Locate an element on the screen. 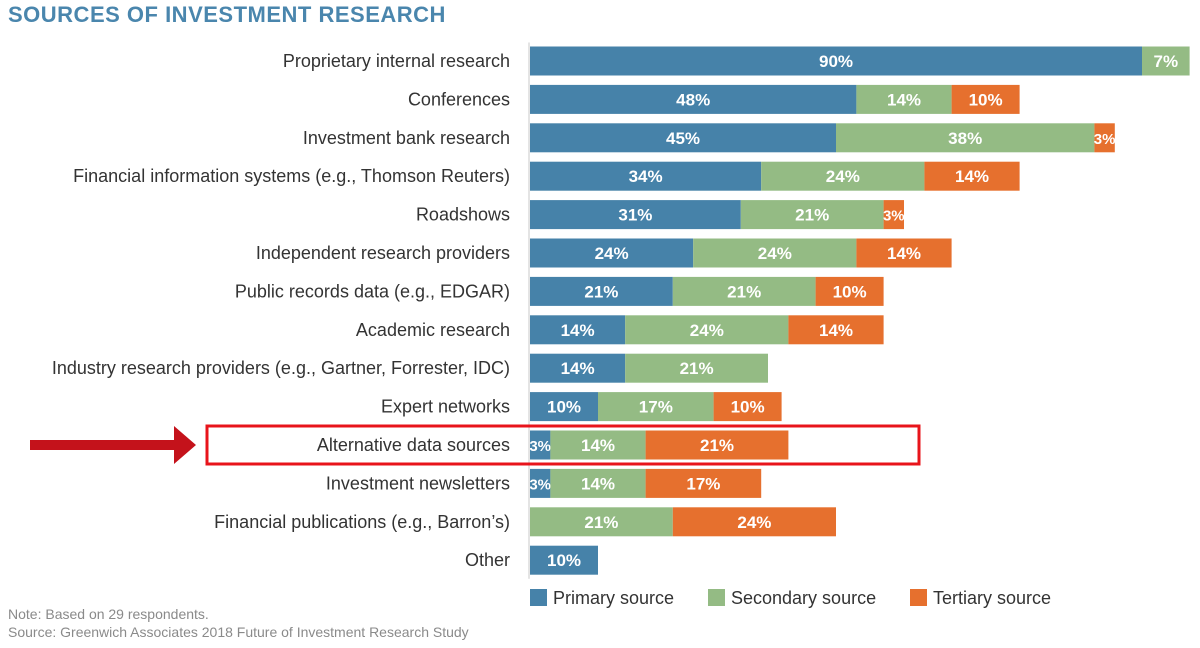 This screenshot has width=1200, height=648. bar-primary-other is located at coordinates (564, 560).